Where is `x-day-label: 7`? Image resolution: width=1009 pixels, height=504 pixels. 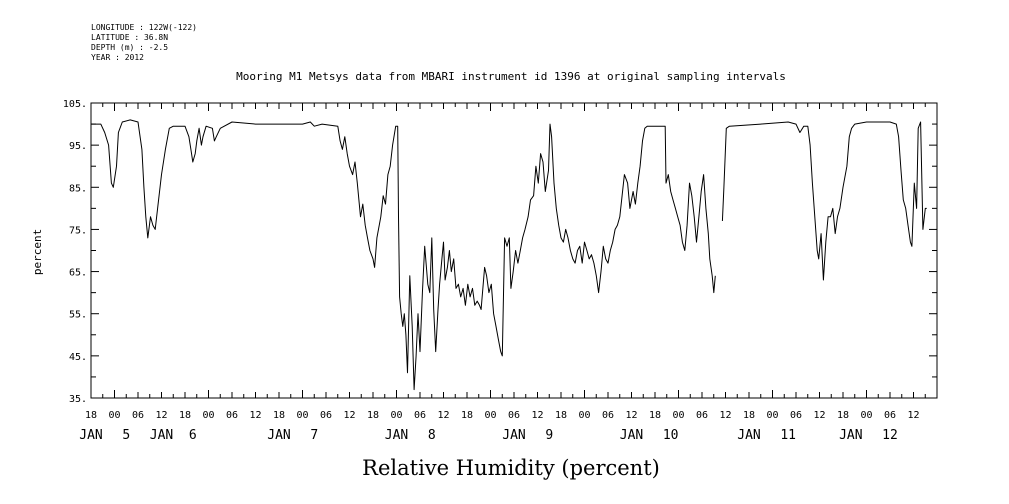
x-day-label: 7 is located at coordinates (314, 435).